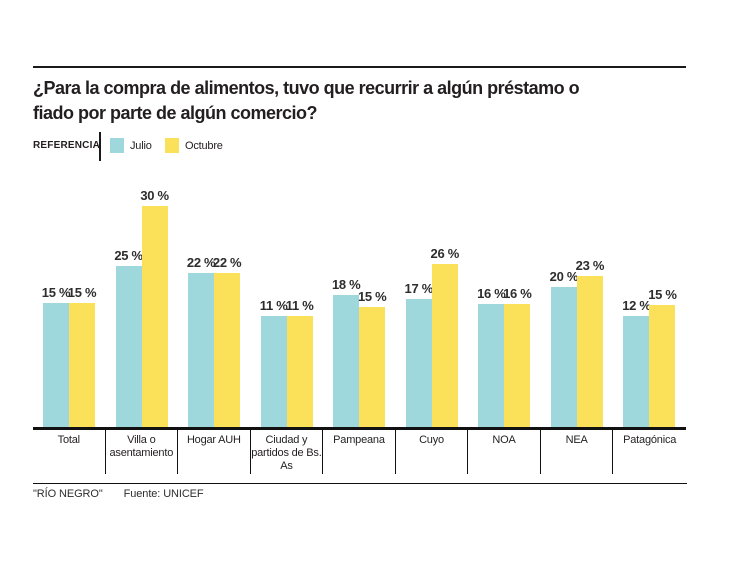 The height and width of the screenshot is (569, 729). I want to click on x-axis-label-1: Total, so click(69, 452).